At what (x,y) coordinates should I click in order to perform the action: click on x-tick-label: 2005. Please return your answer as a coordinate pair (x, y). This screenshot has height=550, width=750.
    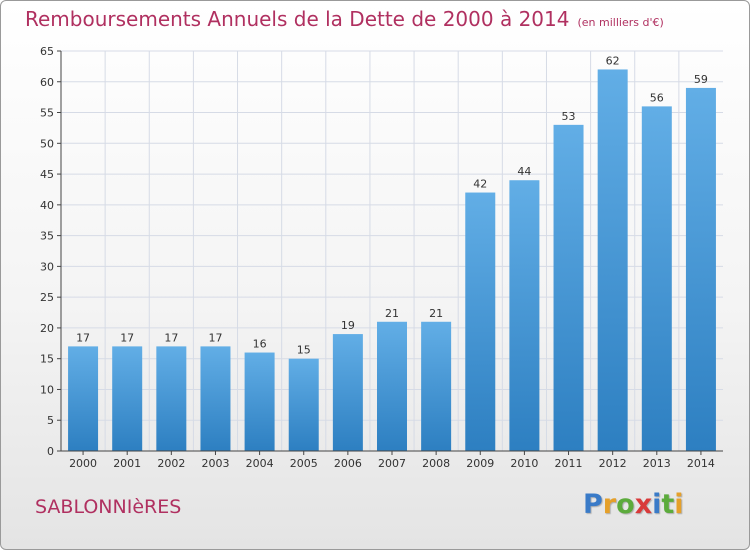
    Looking at the image, I should click on (304, 463).